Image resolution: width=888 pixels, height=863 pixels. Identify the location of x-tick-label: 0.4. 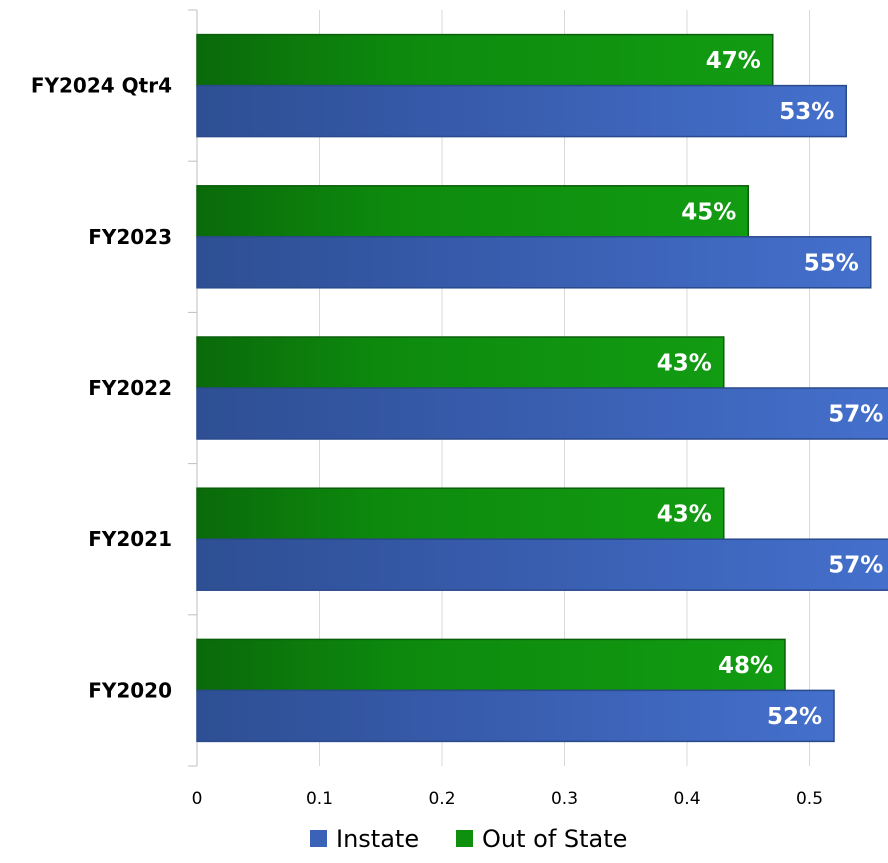
(686, 799).